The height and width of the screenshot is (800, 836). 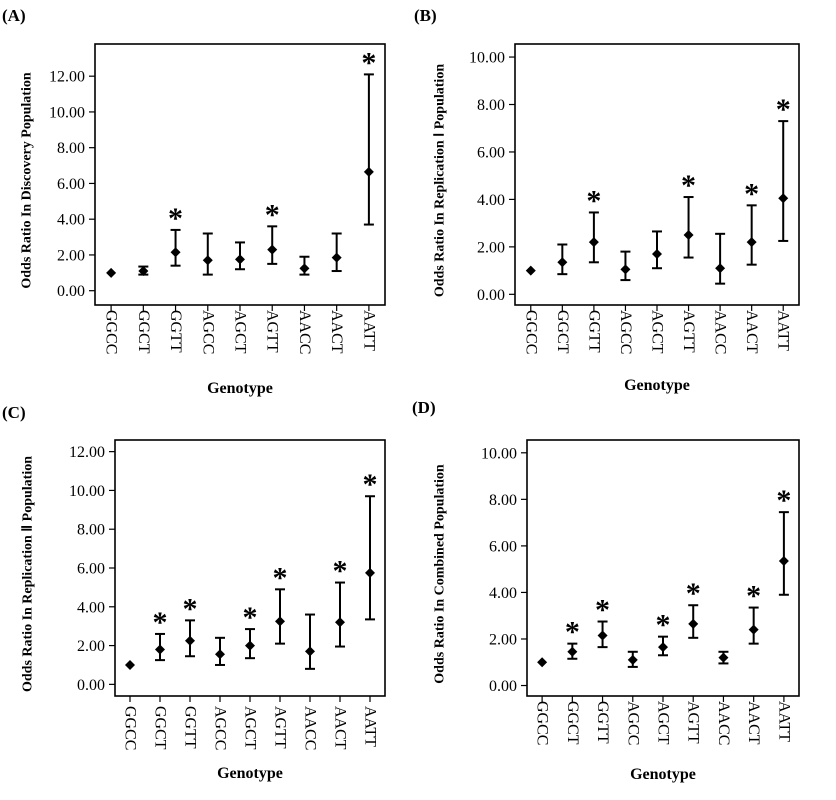 I want to click on y-axis-title: Odds Ratio In Replication Ⅱ Population, so click(x=28, y=574).